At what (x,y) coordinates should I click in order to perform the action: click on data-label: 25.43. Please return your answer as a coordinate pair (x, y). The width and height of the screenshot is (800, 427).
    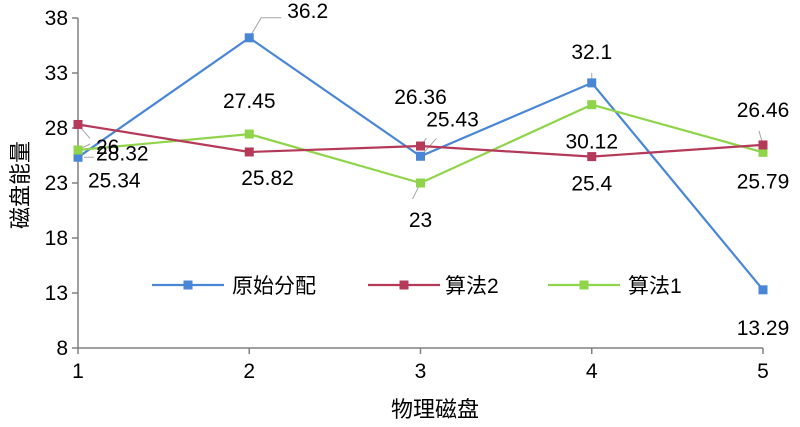
    Looking at the image, I should click on (452, 119).